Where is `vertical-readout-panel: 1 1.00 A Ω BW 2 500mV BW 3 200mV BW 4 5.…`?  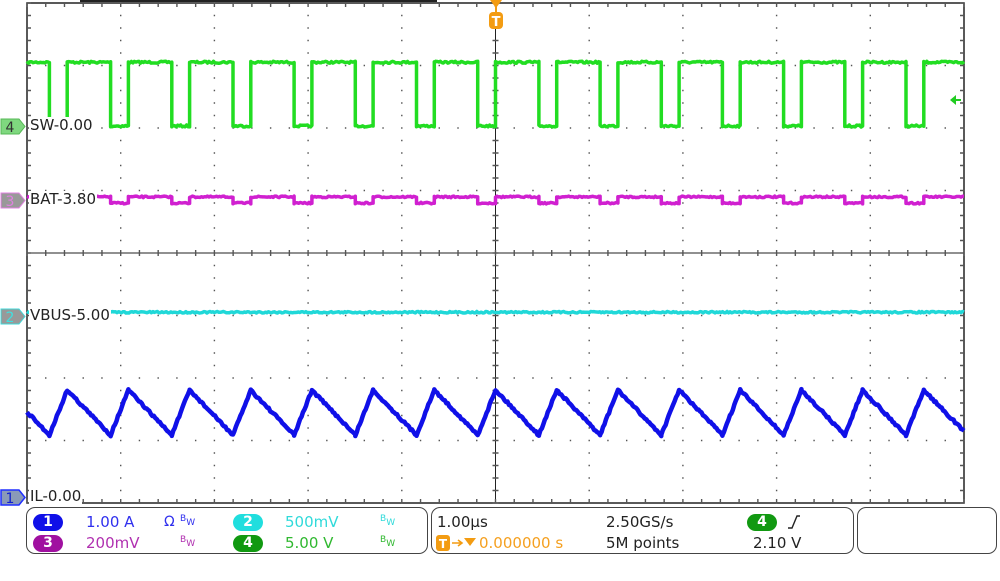 vertical-readout-panel: 1 1.00 A Ω BW 2 500mV BW 3 200mV BW 4 5.… is located at coordinates (227, 530).